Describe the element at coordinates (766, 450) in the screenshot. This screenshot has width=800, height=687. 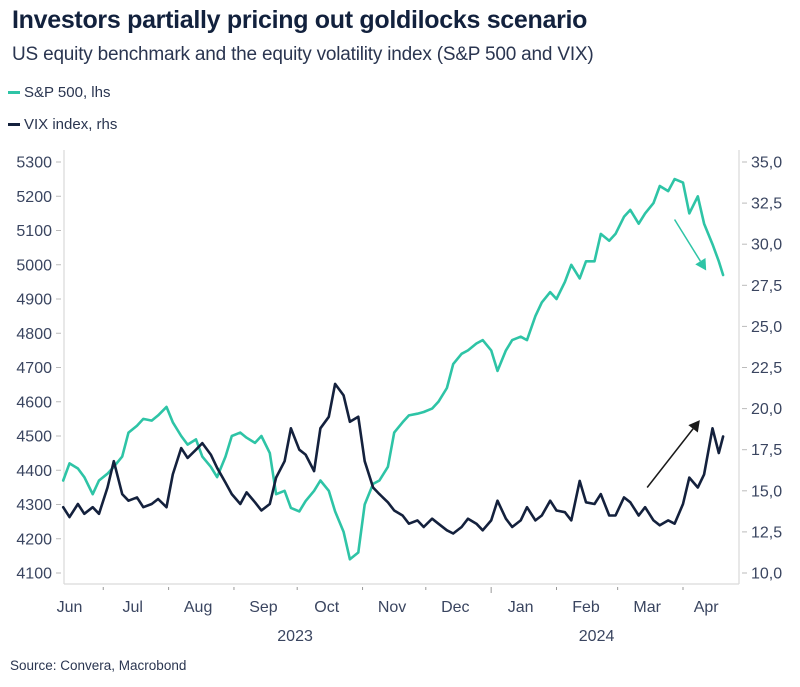
I see `right-tick-label: 17,5` at that location.